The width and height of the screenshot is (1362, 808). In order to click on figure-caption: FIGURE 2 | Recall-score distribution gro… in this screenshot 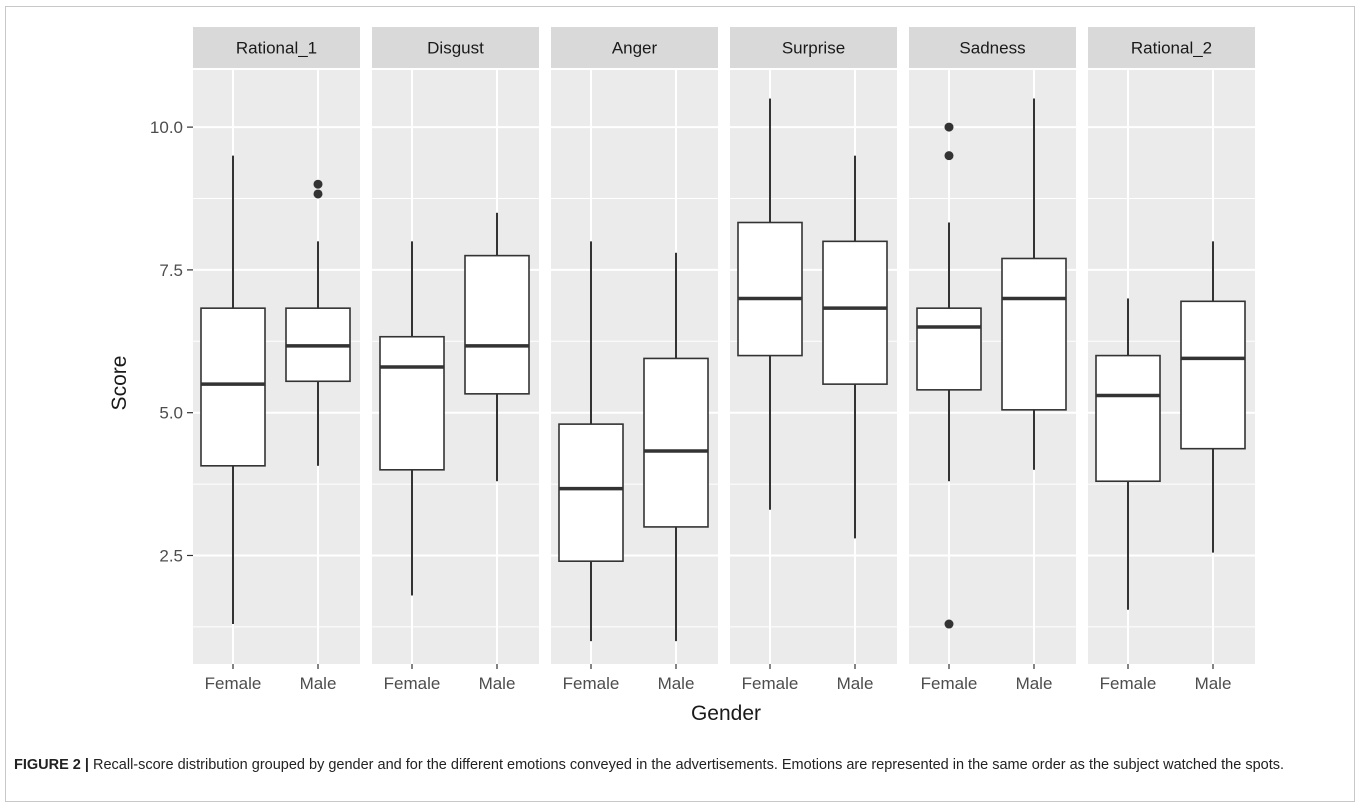, I will do `click(681, 765)`.